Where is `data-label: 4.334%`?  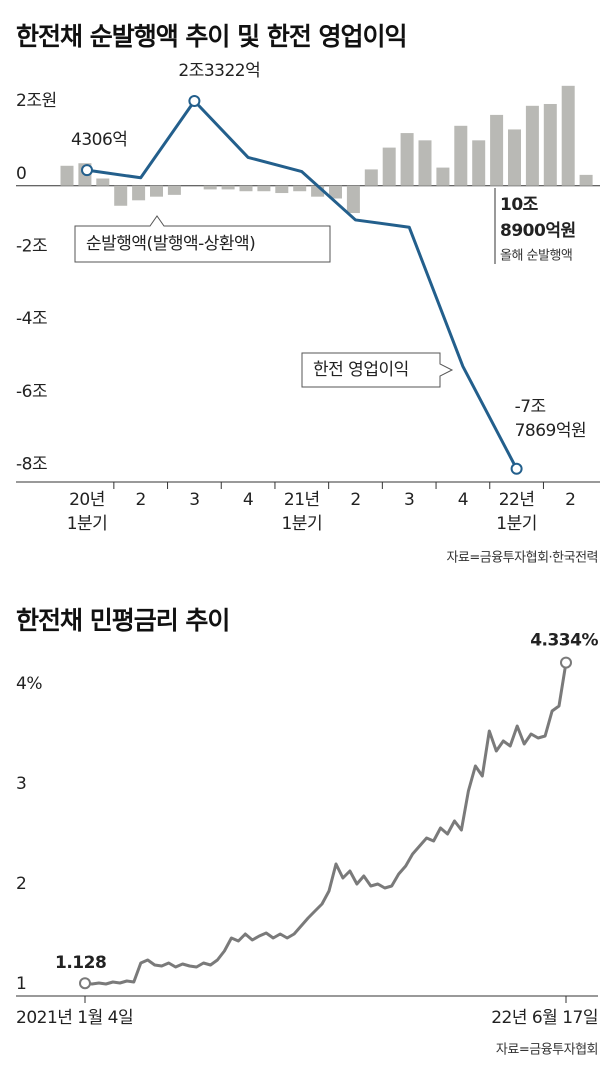 data-label: 4.334% is located at coordinates (564, 641).